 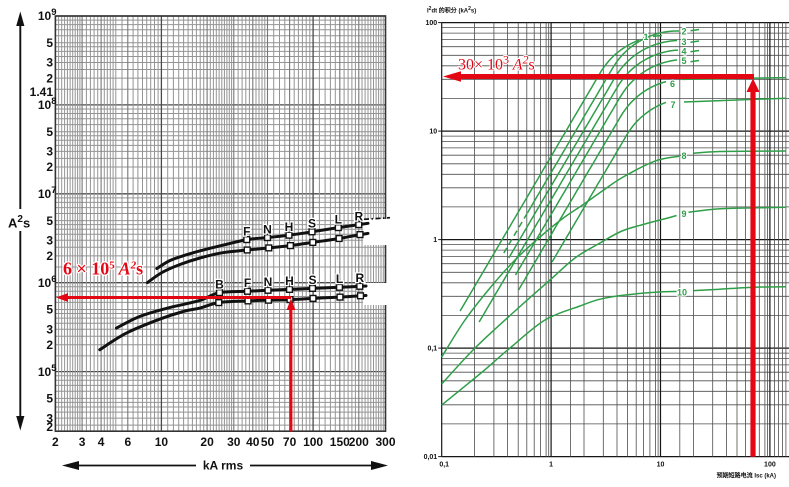 I want to click on svg-text: 8, so click(x=683, y=156).